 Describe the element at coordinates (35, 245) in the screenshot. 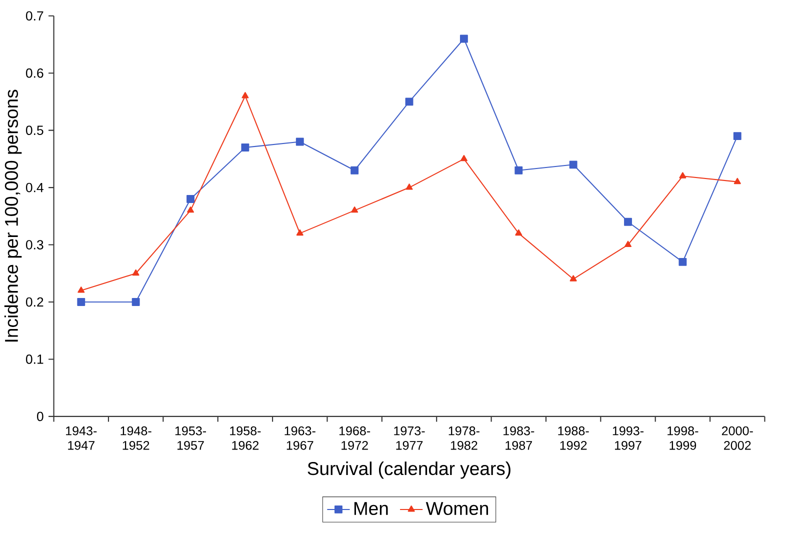

I see `y-tick-label: 0.3` at that location.